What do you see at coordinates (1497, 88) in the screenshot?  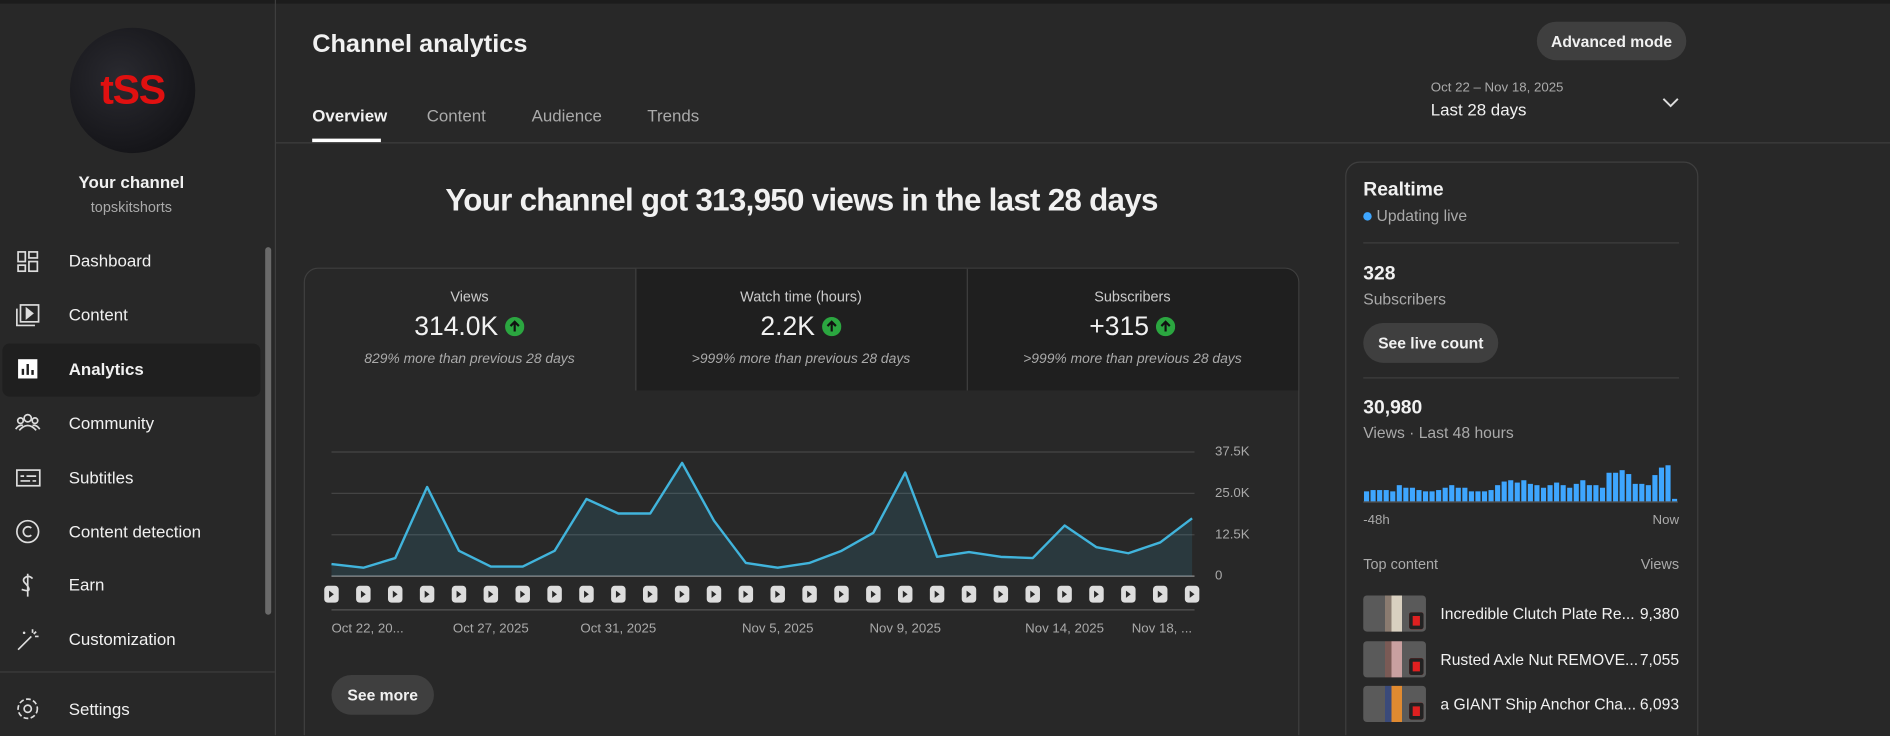 I see `date-range: Oct 22 – Nov 18, 2025` at bounding box center [1497, 88].